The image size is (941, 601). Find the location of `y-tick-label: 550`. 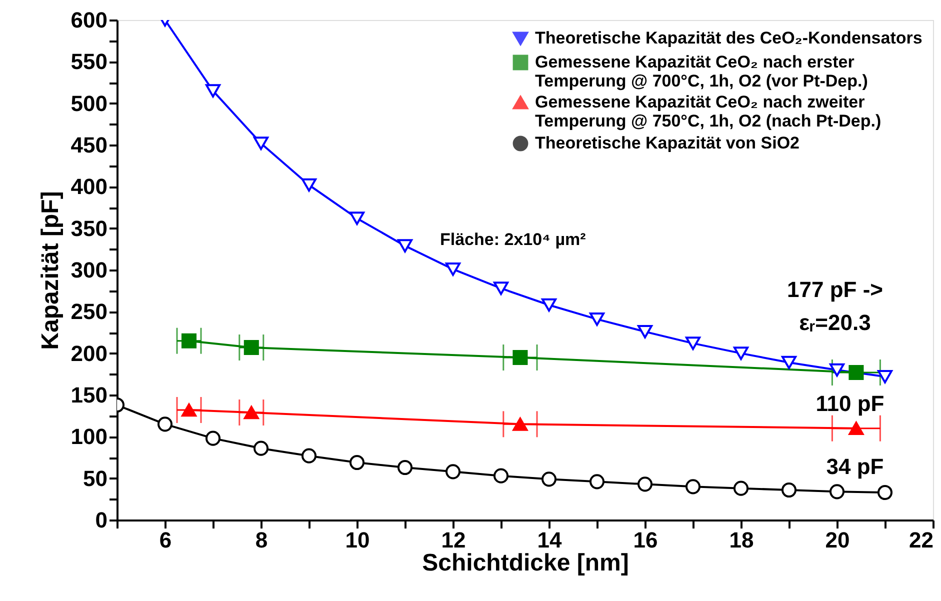

y-tick-label: 550 is located at coordinates (89, 61).